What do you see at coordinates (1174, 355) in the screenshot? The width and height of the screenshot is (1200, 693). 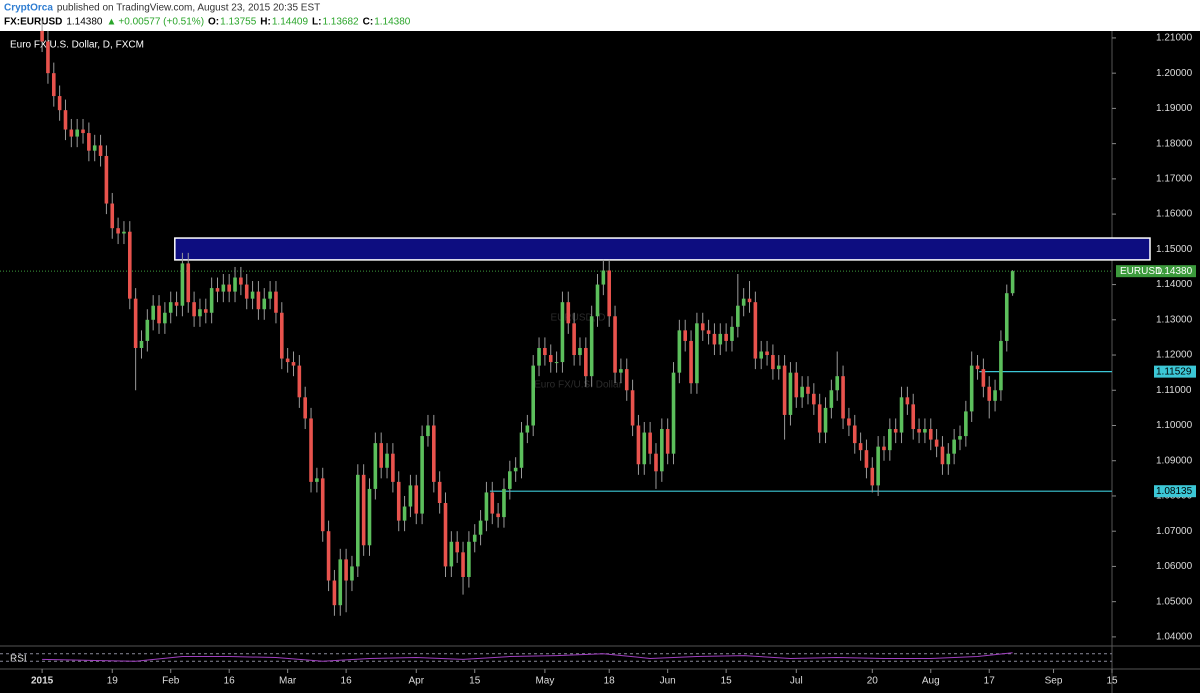 I see `y-tick-label: 1.12000` at bounding box center [1174, 355].